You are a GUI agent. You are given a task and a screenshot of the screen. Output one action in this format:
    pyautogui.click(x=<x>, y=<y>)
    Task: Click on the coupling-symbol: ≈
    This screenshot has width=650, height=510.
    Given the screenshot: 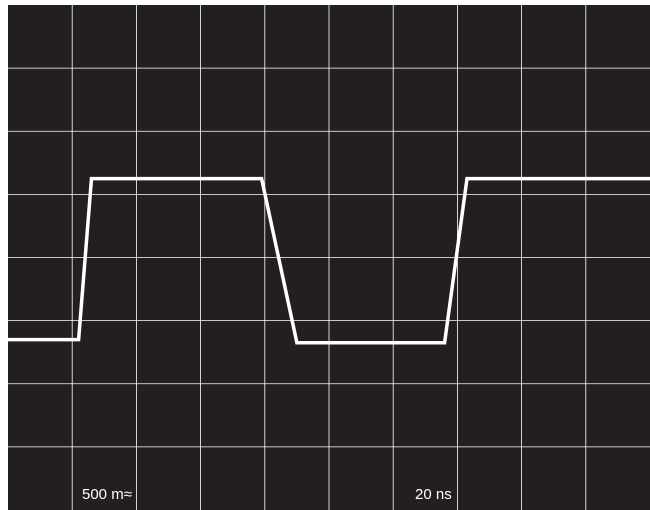 What is the action you would take?
    pyautogui.click(x=128, y=494)
    